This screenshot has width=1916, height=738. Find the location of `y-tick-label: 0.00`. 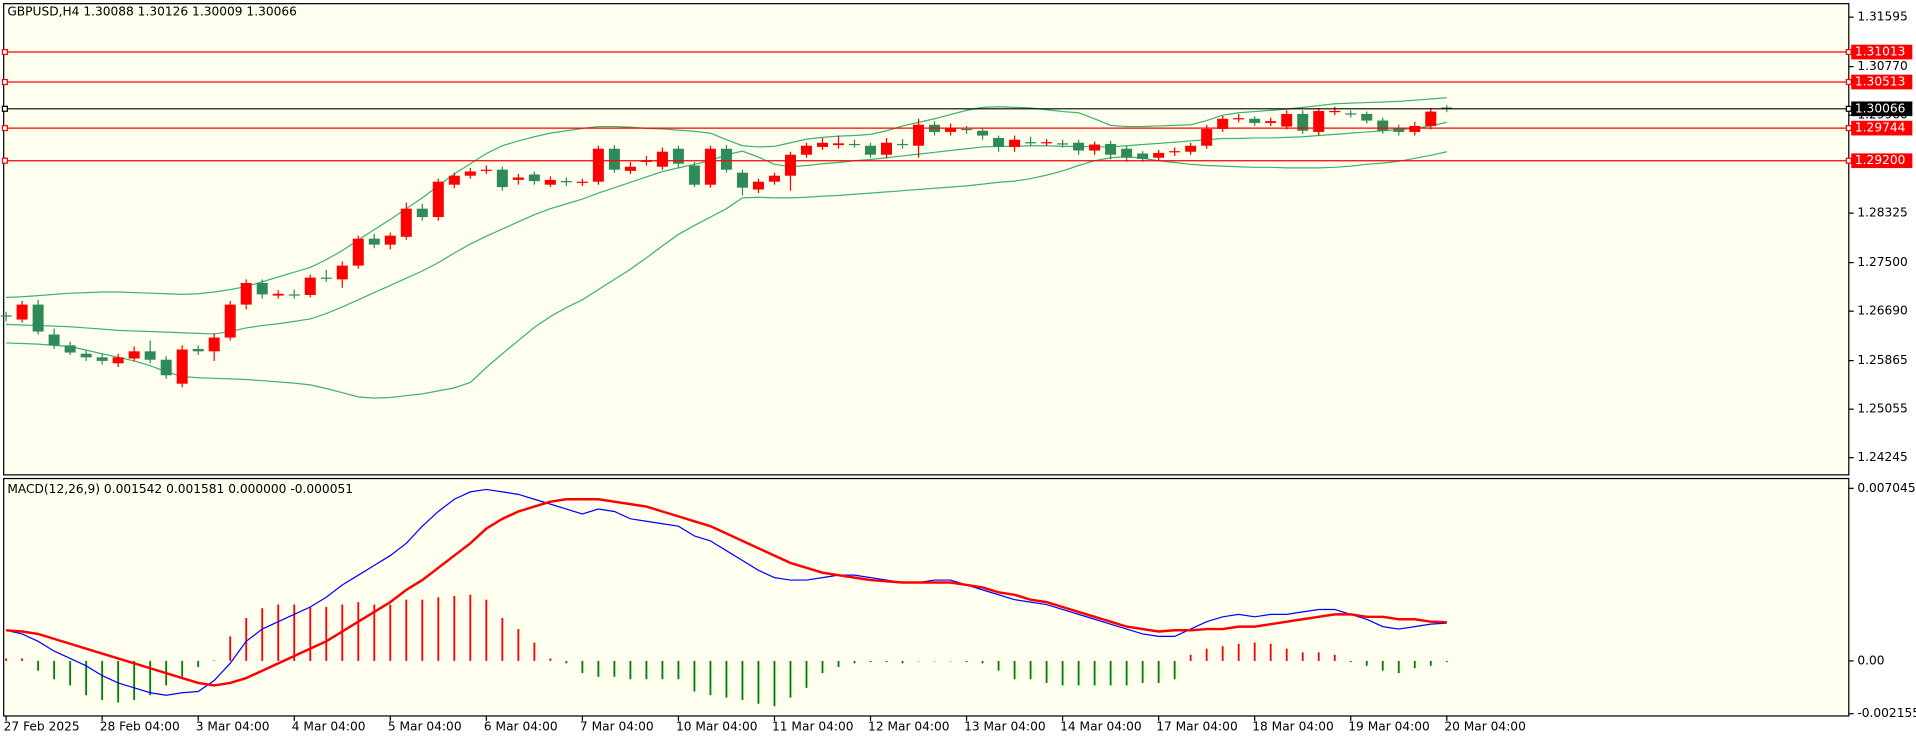

y-tick-label: 0.00 is located at coordinates (1870, 660).